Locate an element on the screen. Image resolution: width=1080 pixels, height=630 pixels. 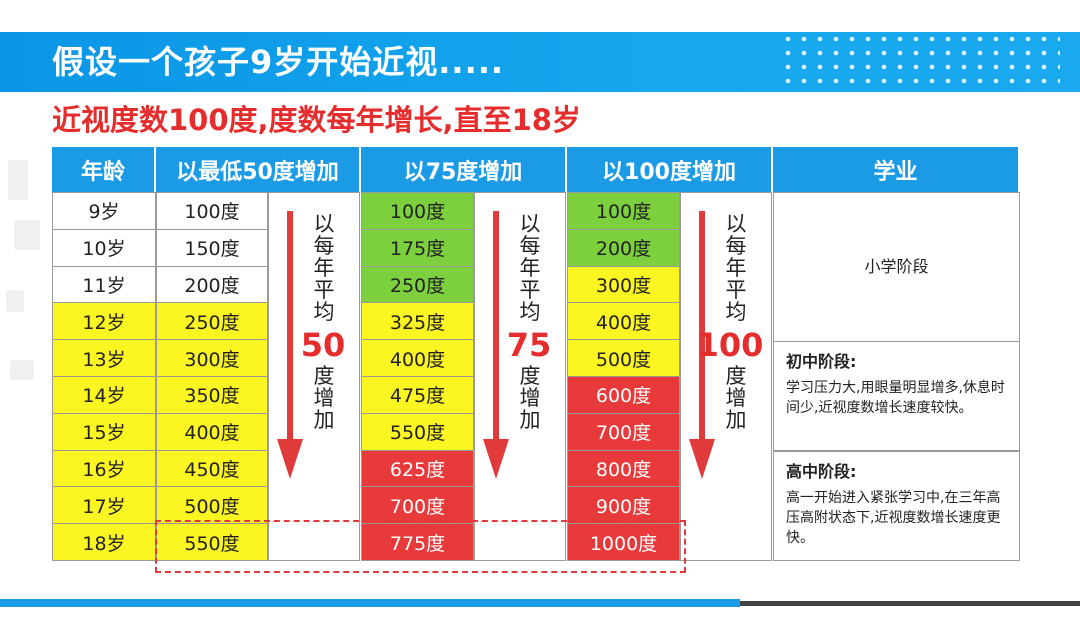
degree-100-cell: 200度 is located at coordinates (623, 247).